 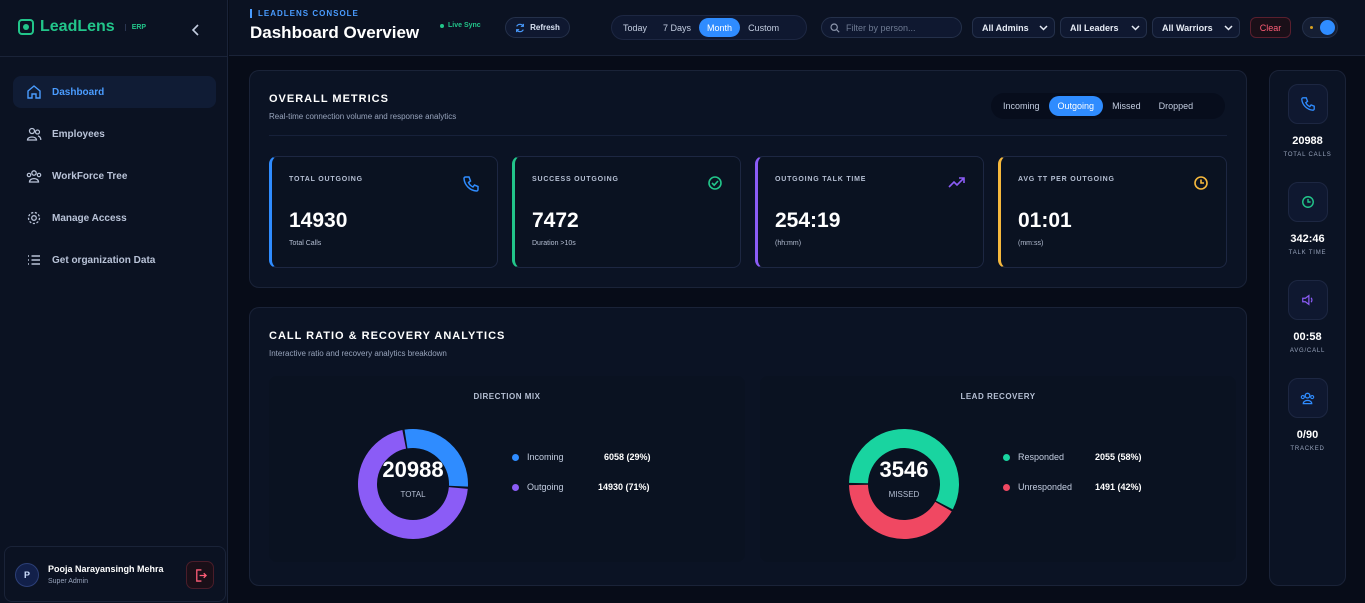 What do you see at coordinates (26, 27) in the screenshot?
I see `logo-icon` at bounding box center [26, 27].